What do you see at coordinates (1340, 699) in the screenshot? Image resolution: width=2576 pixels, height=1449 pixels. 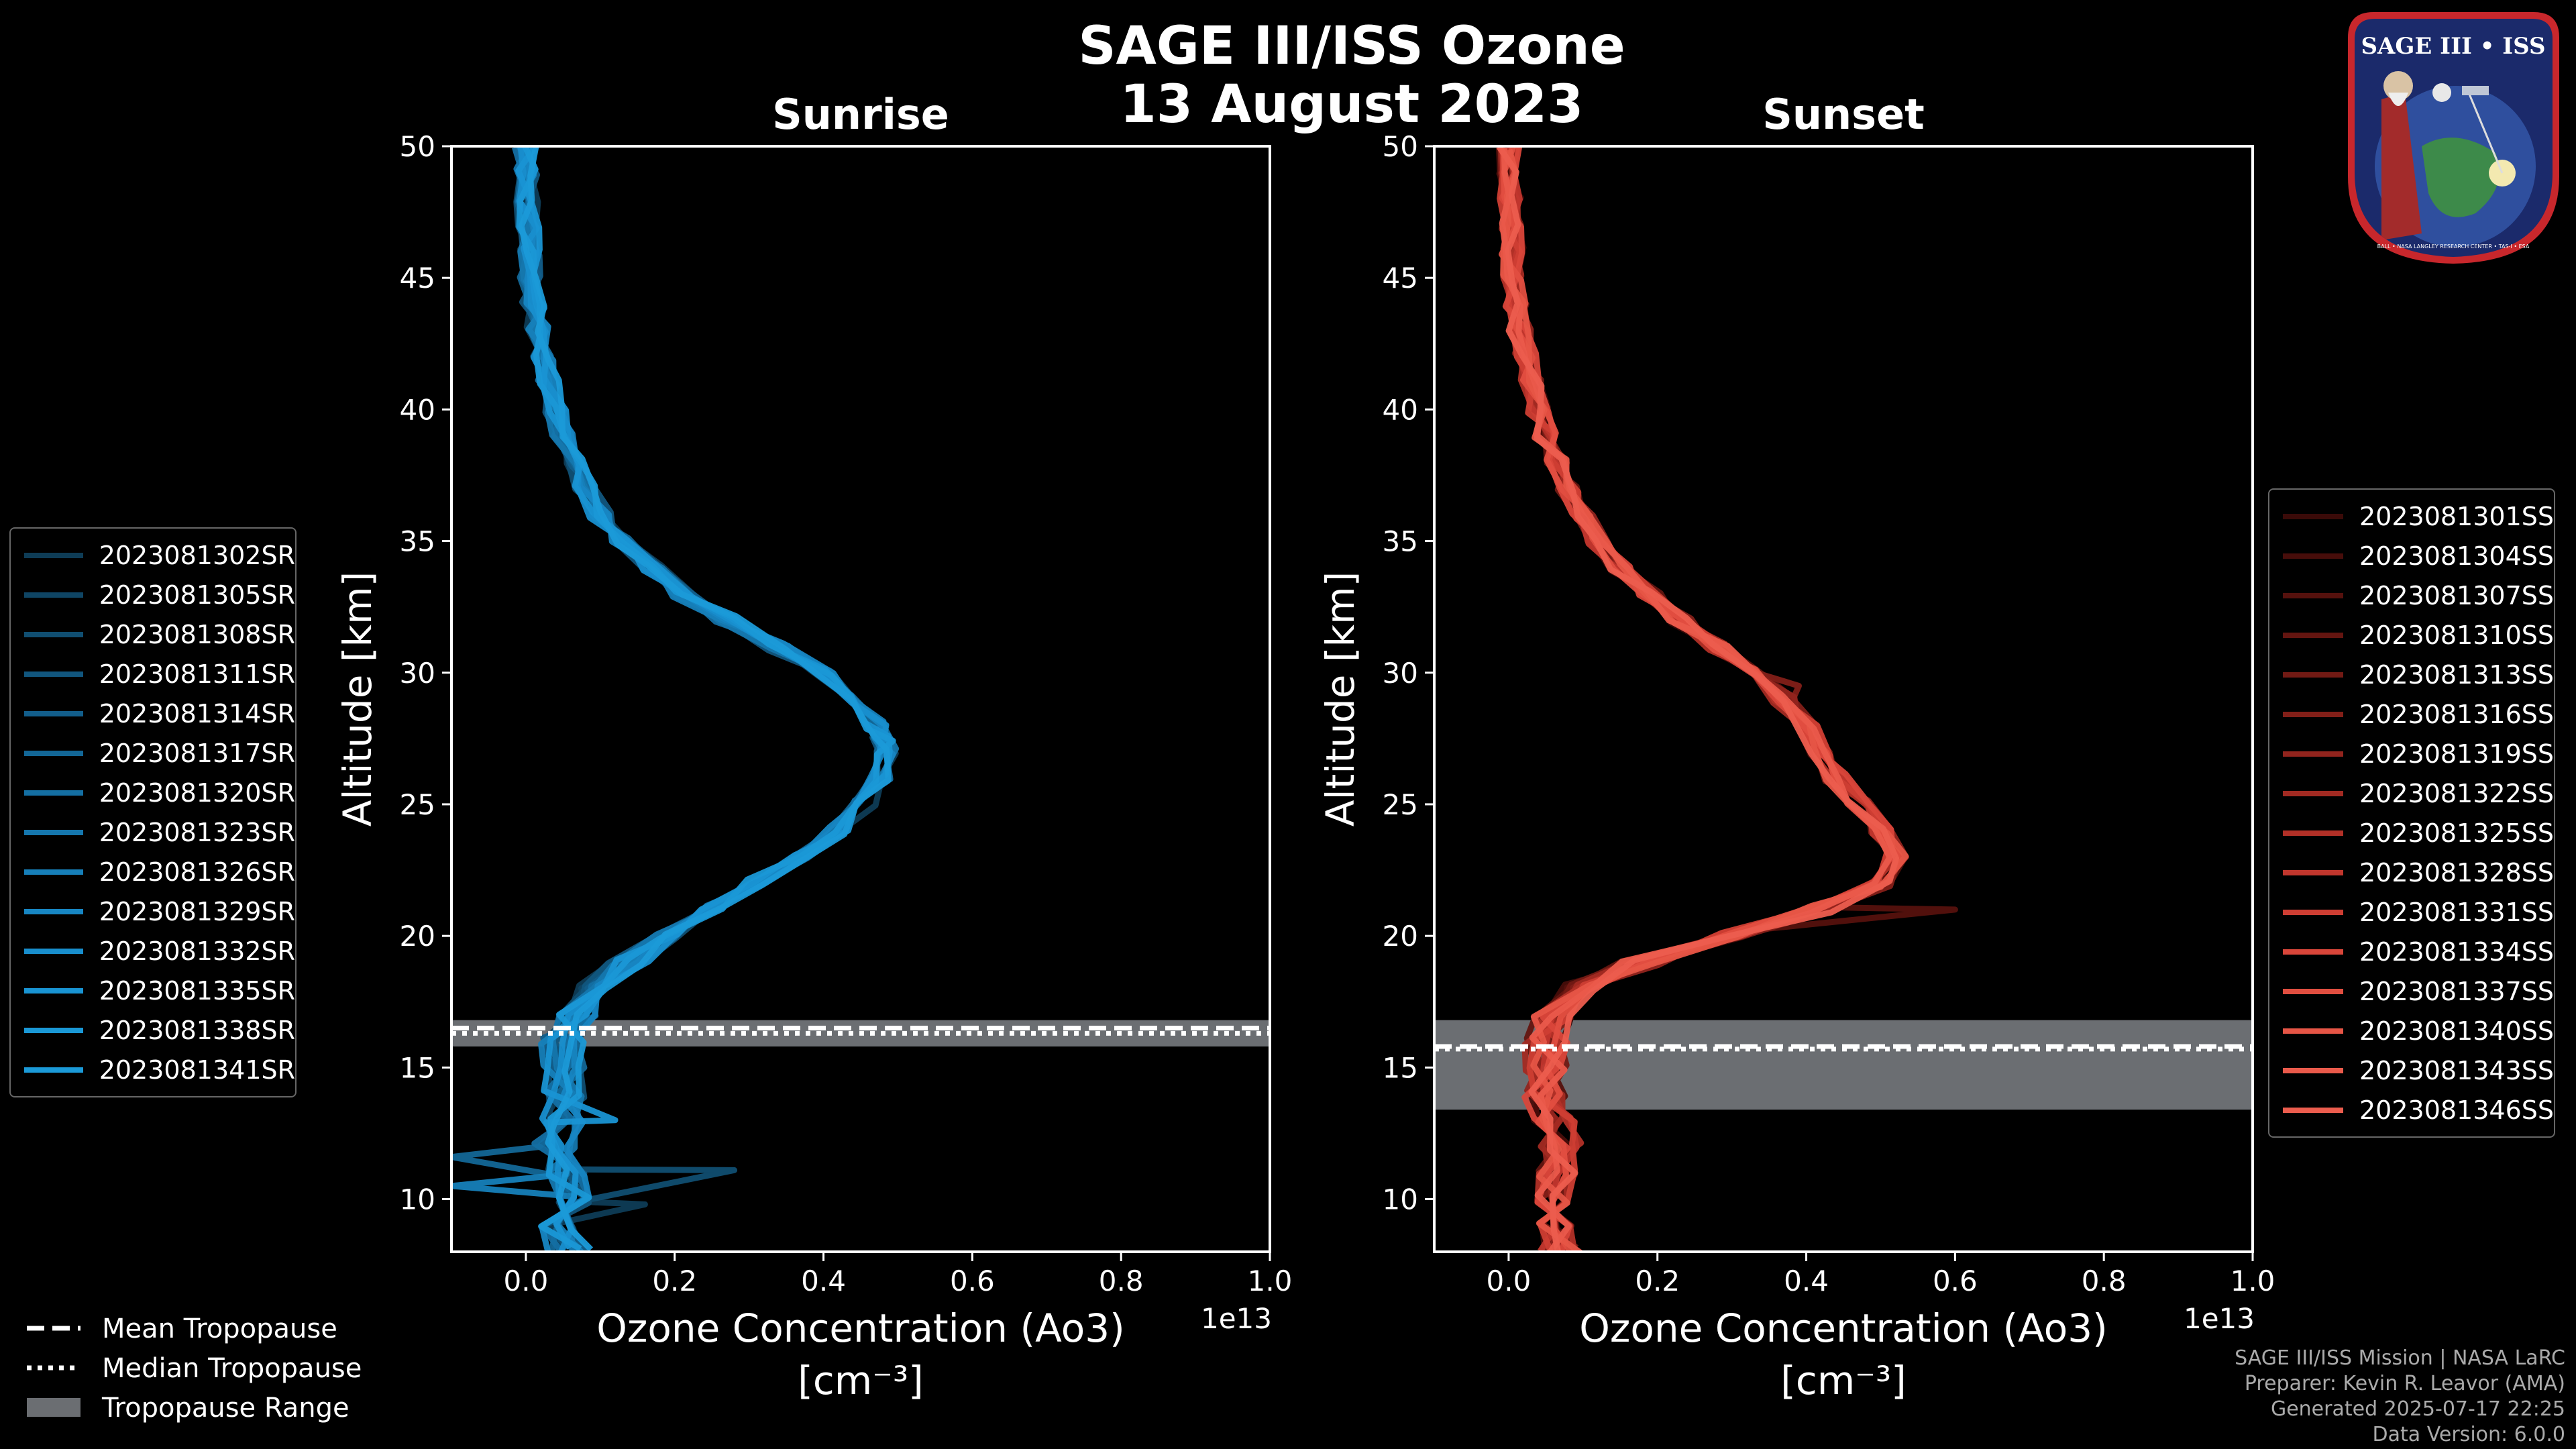 I see `y-axis-label: Altitude [km]` at bounding box center [1340, 699].